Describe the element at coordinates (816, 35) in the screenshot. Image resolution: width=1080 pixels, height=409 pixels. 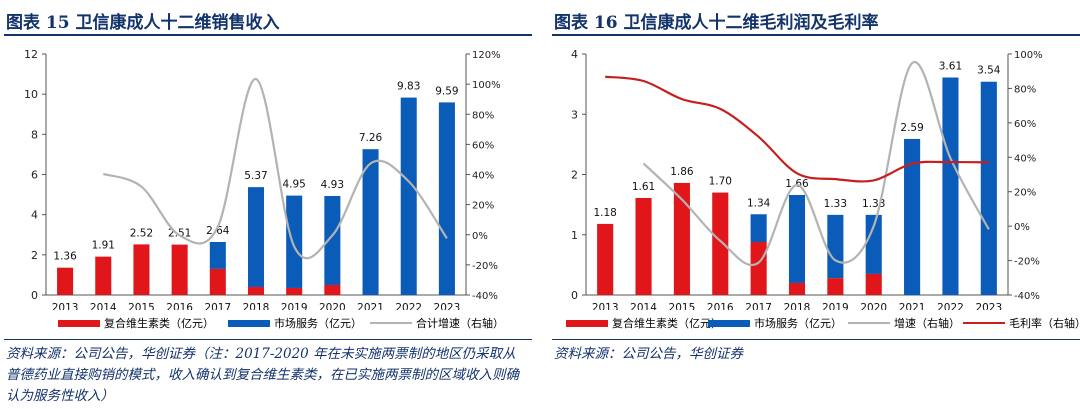
I see `title-rule` at that location.